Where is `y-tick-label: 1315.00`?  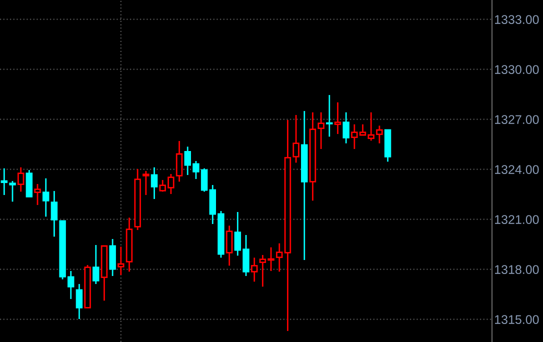 y-tick-label: 1315.00 is located at coordinates (517, 319).